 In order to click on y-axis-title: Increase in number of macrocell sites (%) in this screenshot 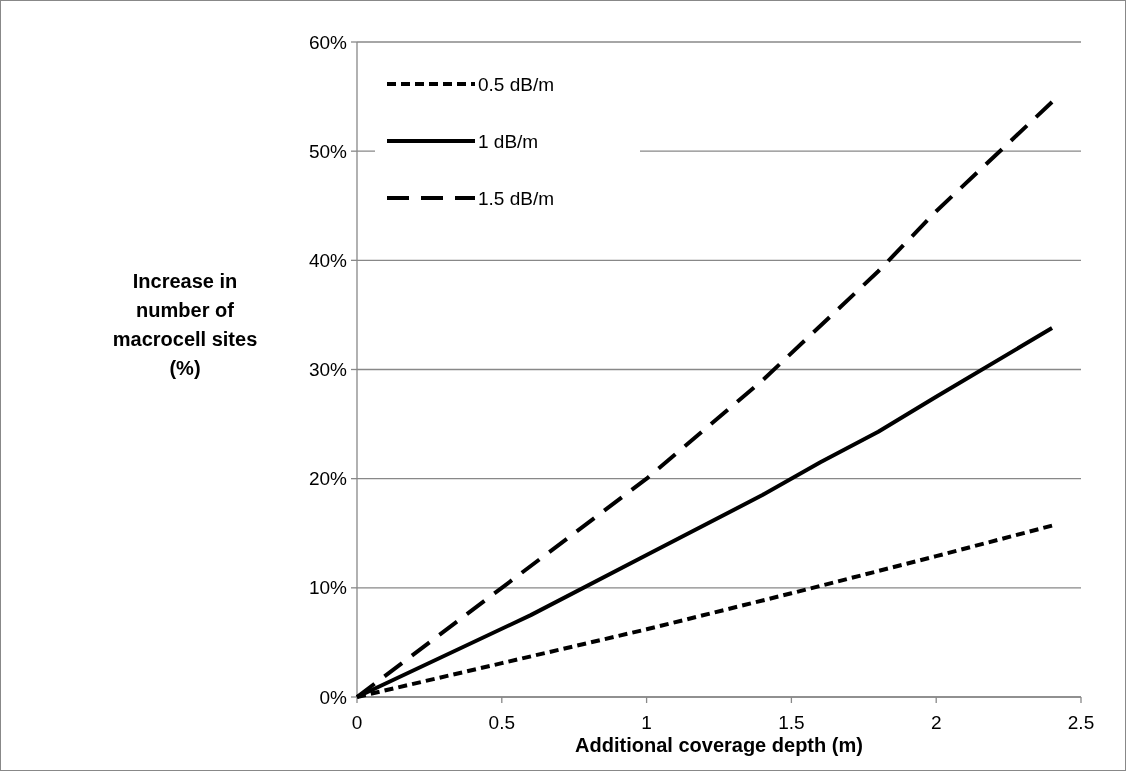, I will do `click(185, 324)`.